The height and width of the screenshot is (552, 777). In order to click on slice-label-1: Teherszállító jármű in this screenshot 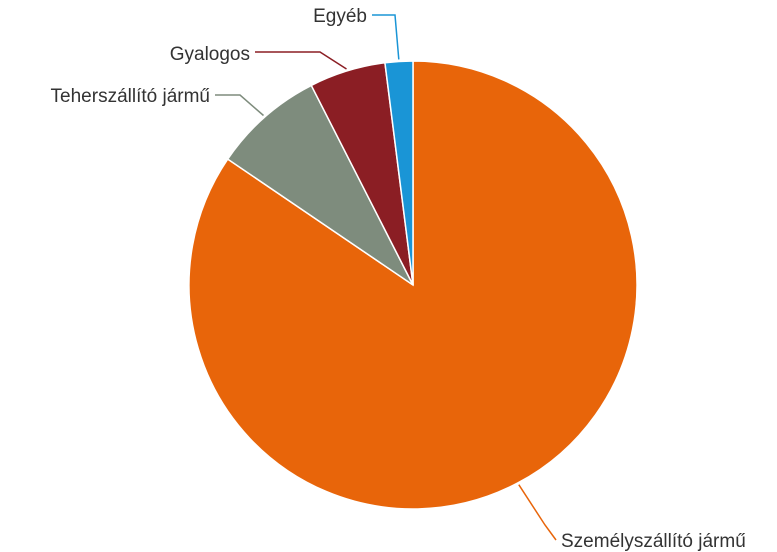, I will do `click(130, 96)`.